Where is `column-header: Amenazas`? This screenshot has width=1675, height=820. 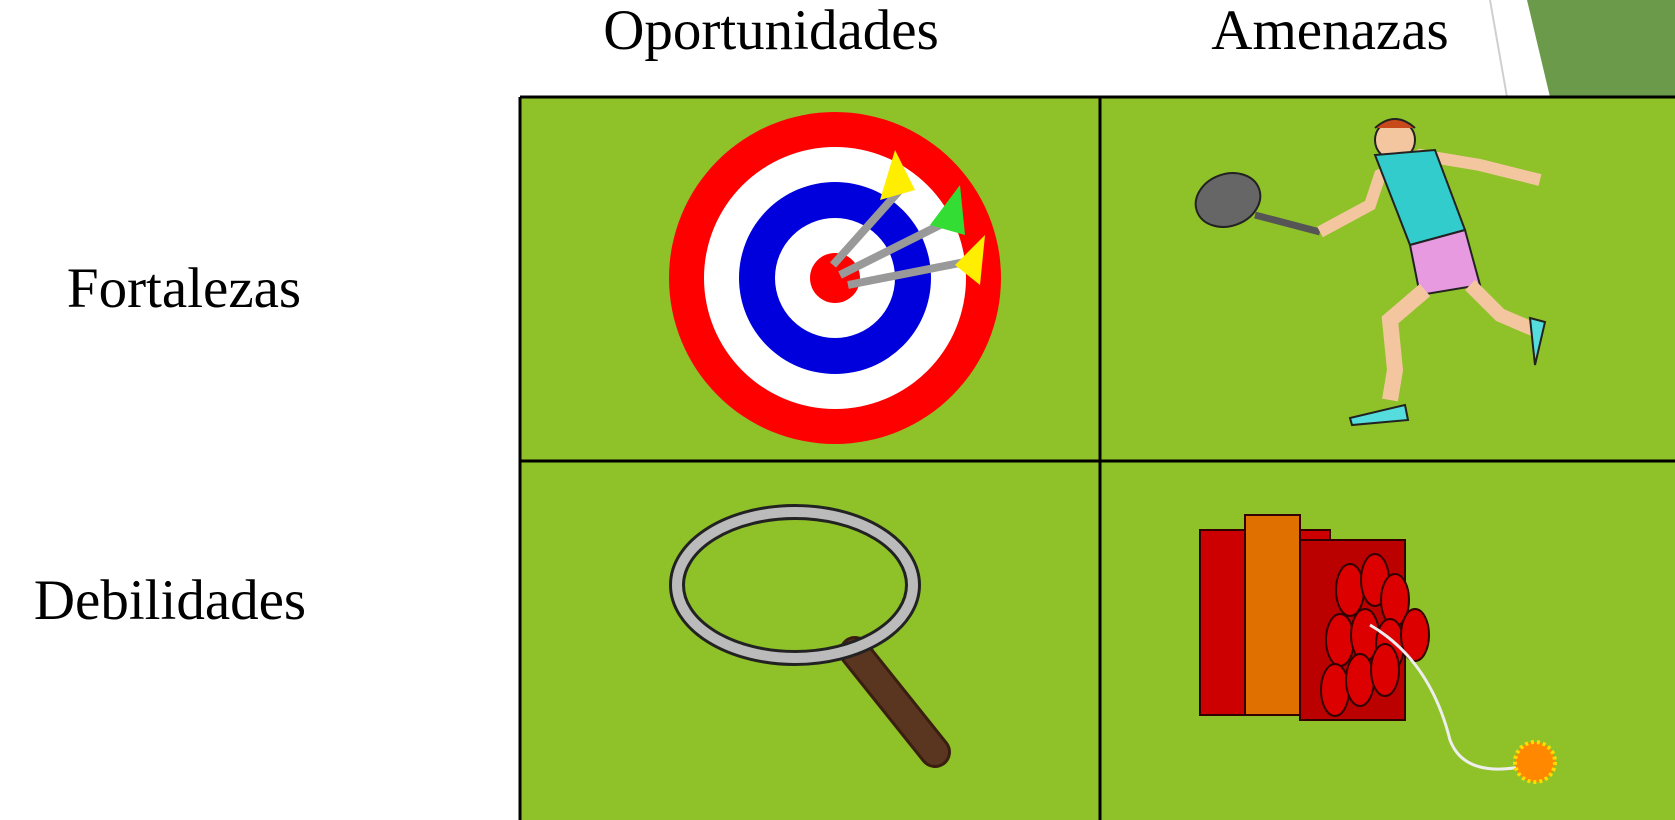
column-header: Amenazas is located at coordinates (1329, 31).